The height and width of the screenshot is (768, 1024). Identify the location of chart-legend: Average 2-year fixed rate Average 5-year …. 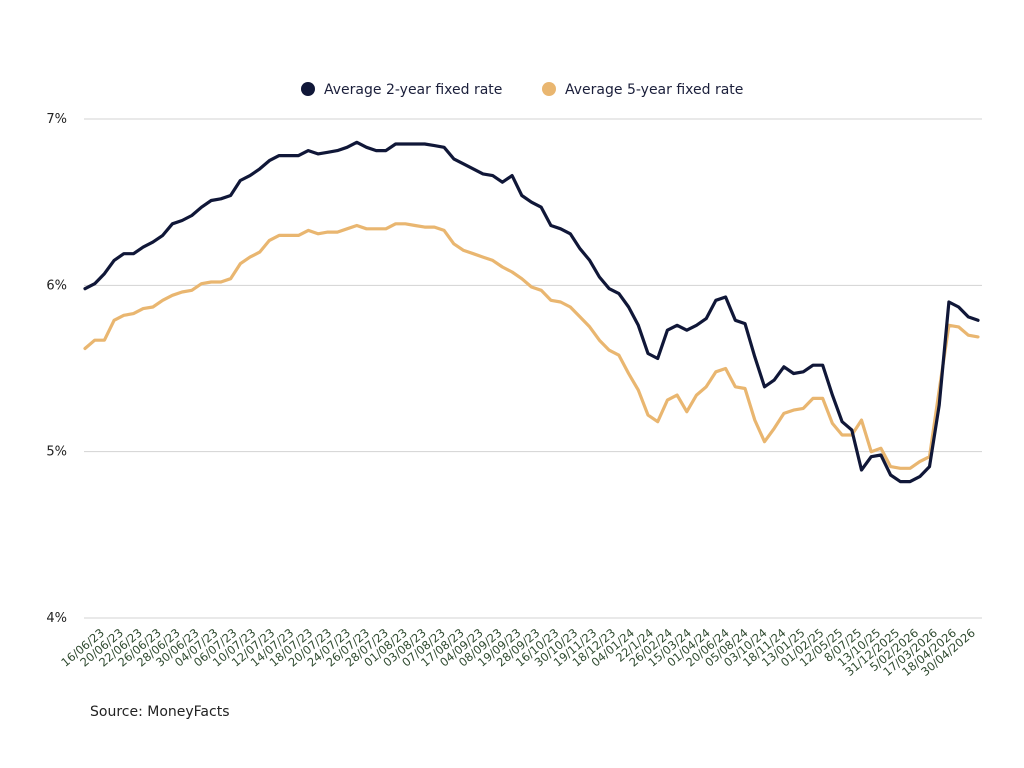
(522, 90).